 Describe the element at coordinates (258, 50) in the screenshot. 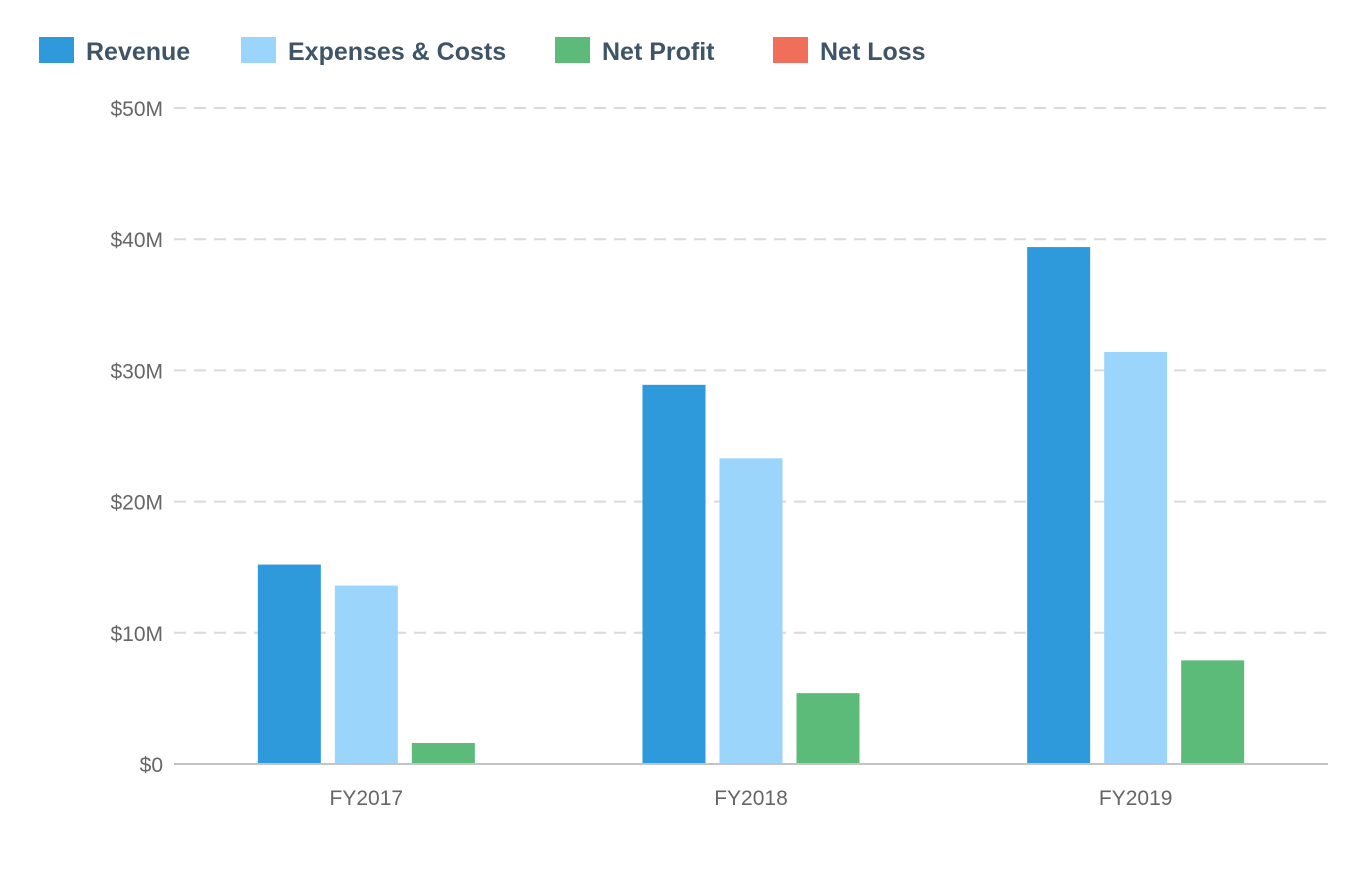

I see `legend-swatch-expenses` at that location.